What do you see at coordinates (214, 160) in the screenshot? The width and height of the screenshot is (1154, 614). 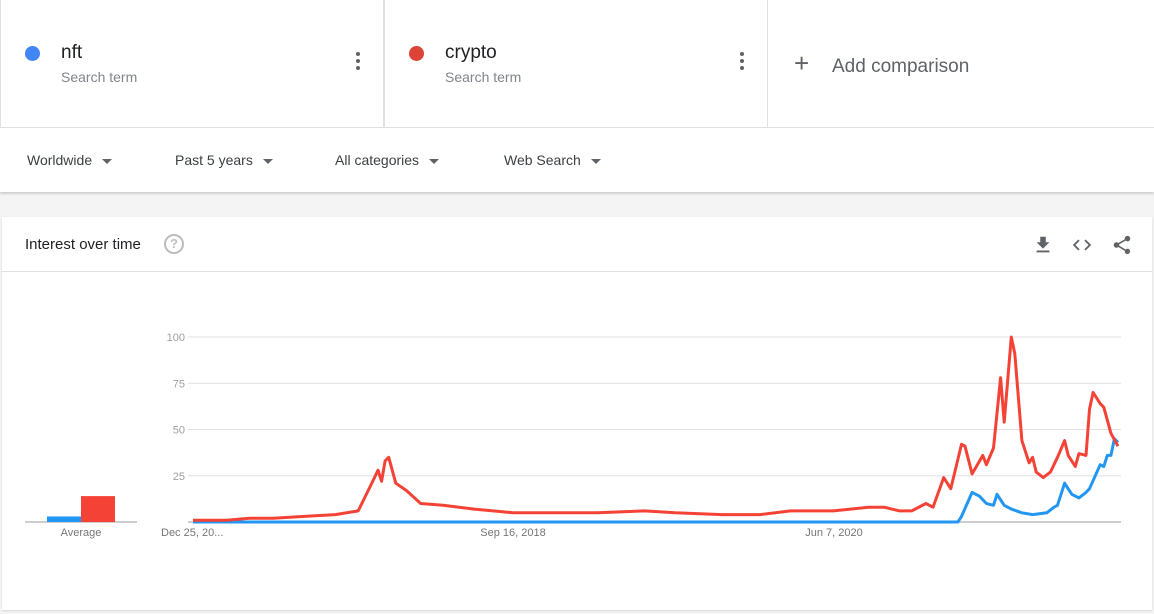 I see `filter-label: Past 5 years` at bounding box center [214, 160].